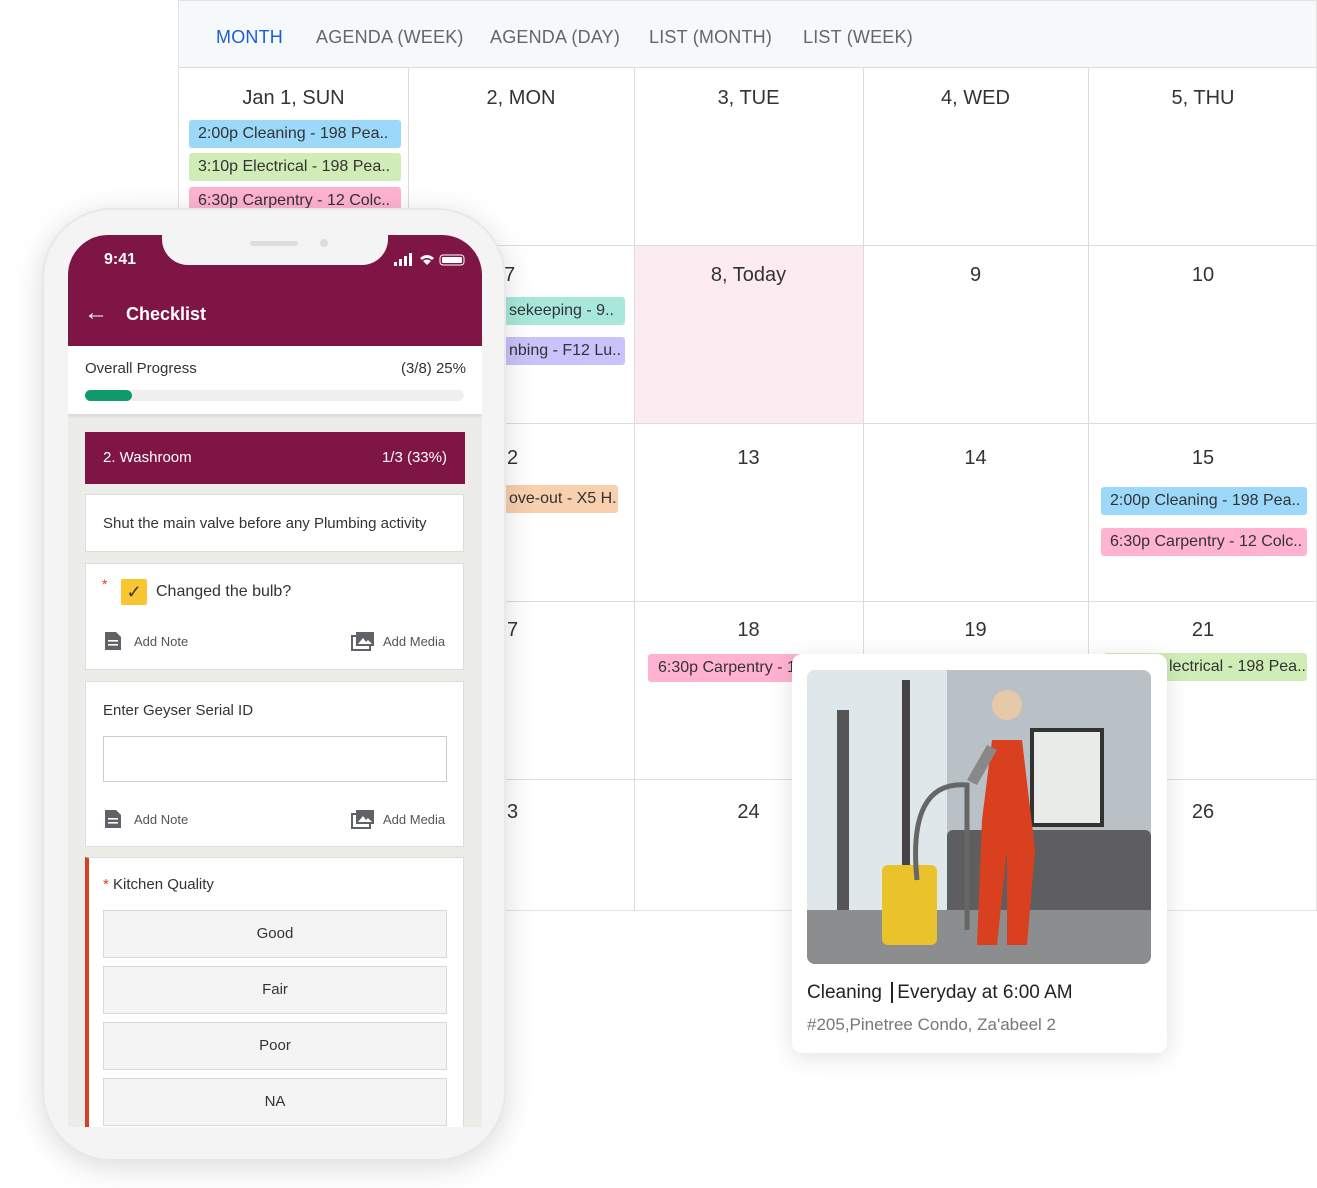  What do you see at coordinates (985, 992) in the screenshot?
I see `schedule: Everyday at 6:00 AM` at bounding box center [985, 992].